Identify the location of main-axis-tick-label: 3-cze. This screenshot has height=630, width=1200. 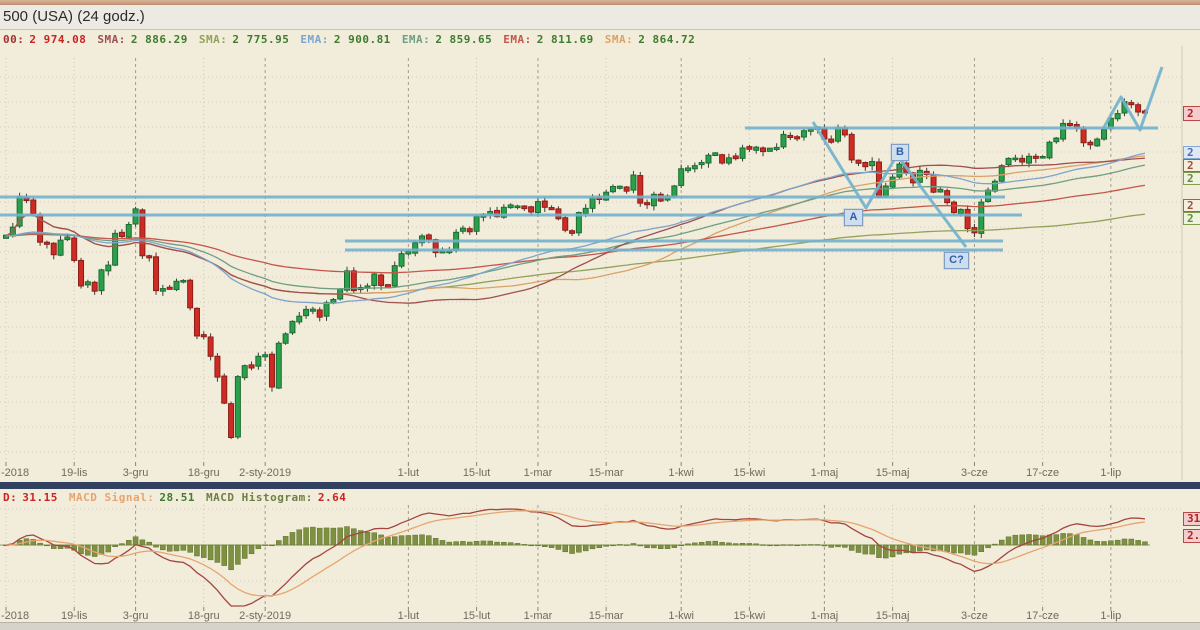
(974, 473).